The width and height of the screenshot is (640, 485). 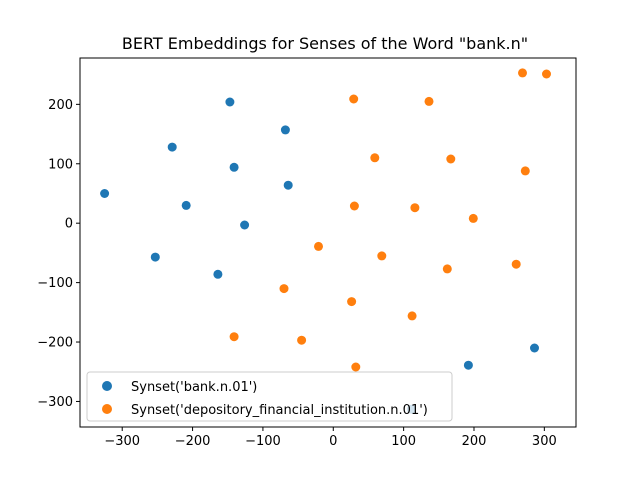 I want to click on x-tick-label: −200, so click(x=193, y=441).